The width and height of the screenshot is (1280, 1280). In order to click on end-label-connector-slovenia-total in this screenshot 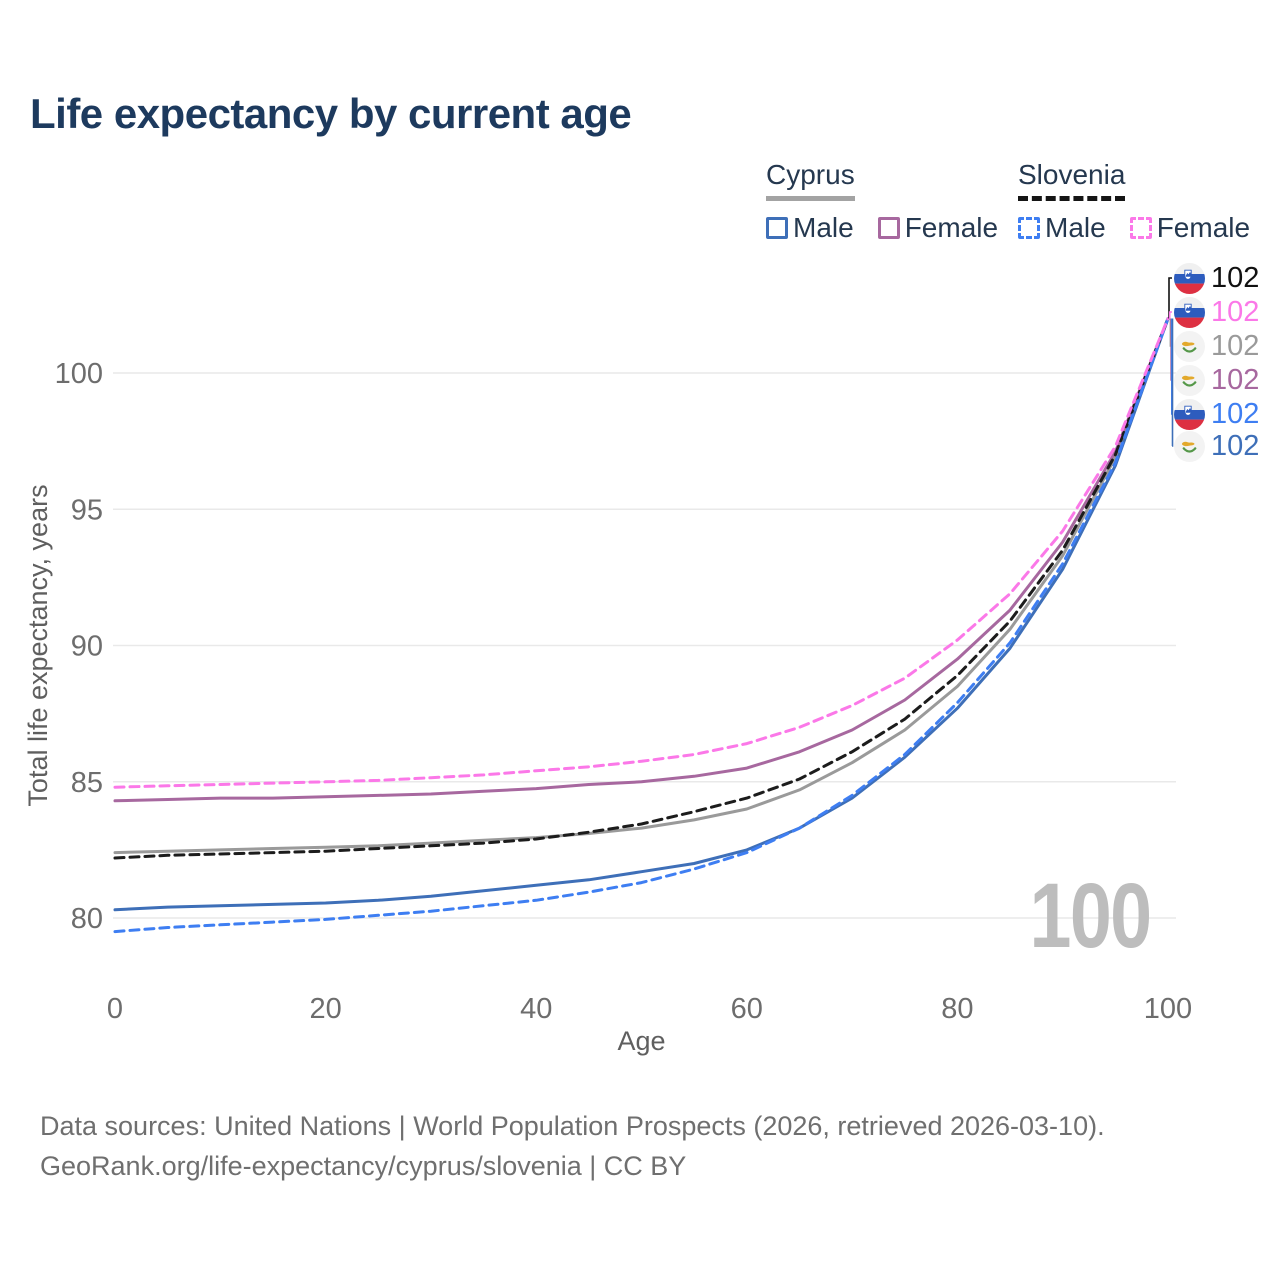, I will do `click(1170, 298)`.